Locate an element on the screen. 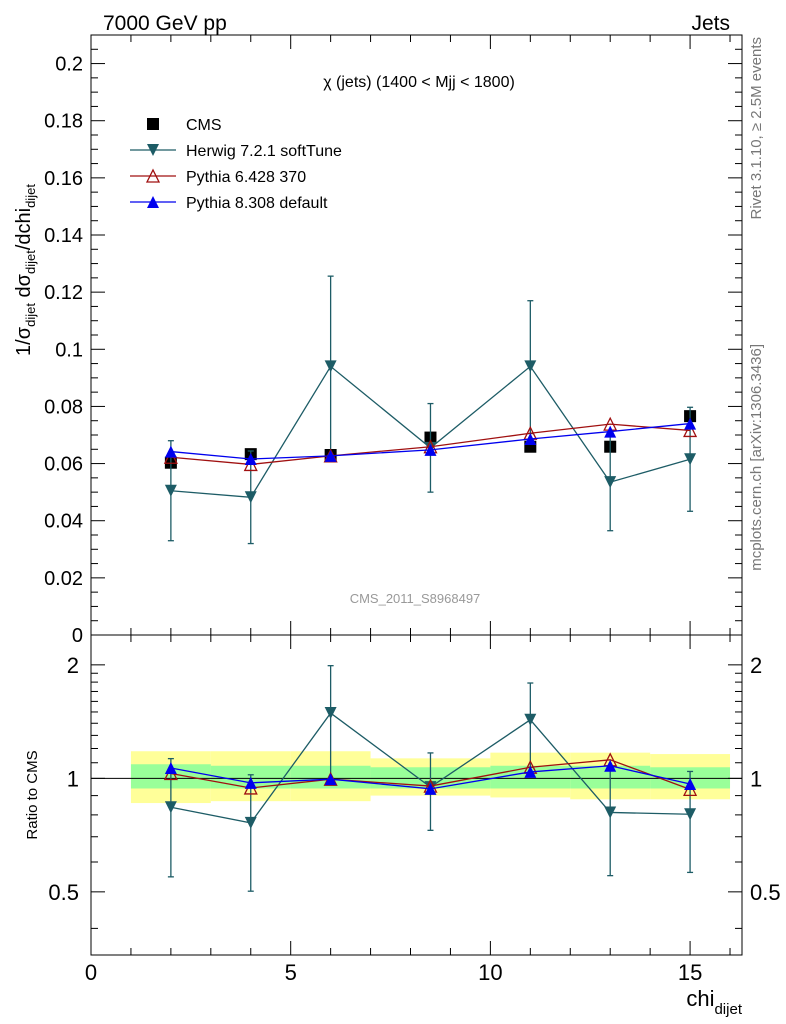 The image size is (786, 1024). main-y-tick-label: 0.06 is located at coordinates (63, 465).